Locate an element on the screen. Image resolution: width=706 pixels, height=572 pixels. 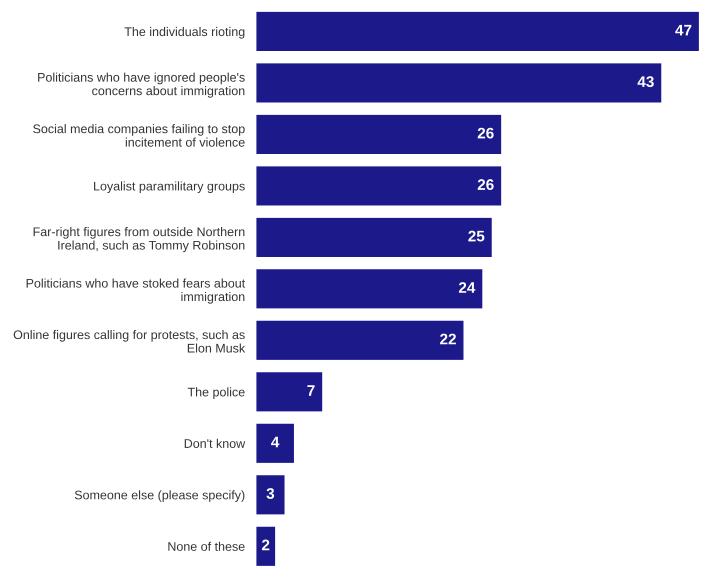
data-label: 22 is located at coordinates (448, 339).